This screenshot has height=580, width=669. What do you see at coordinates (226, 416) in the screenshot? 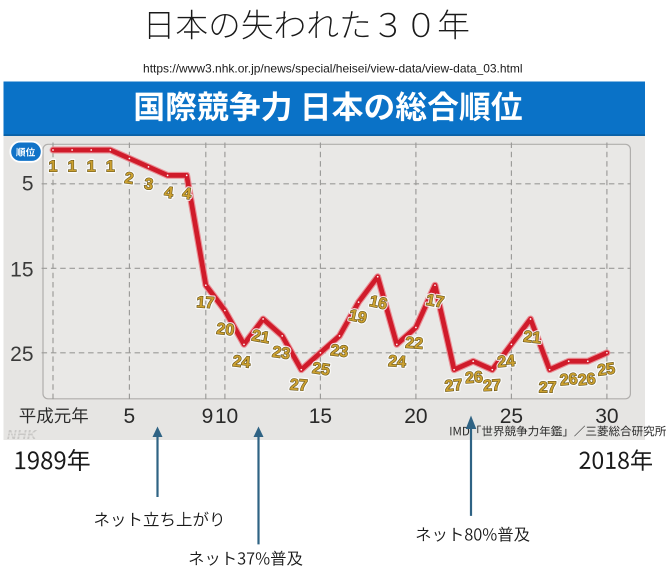
I see `svg-text: 10` at bounding box center [226, 416].